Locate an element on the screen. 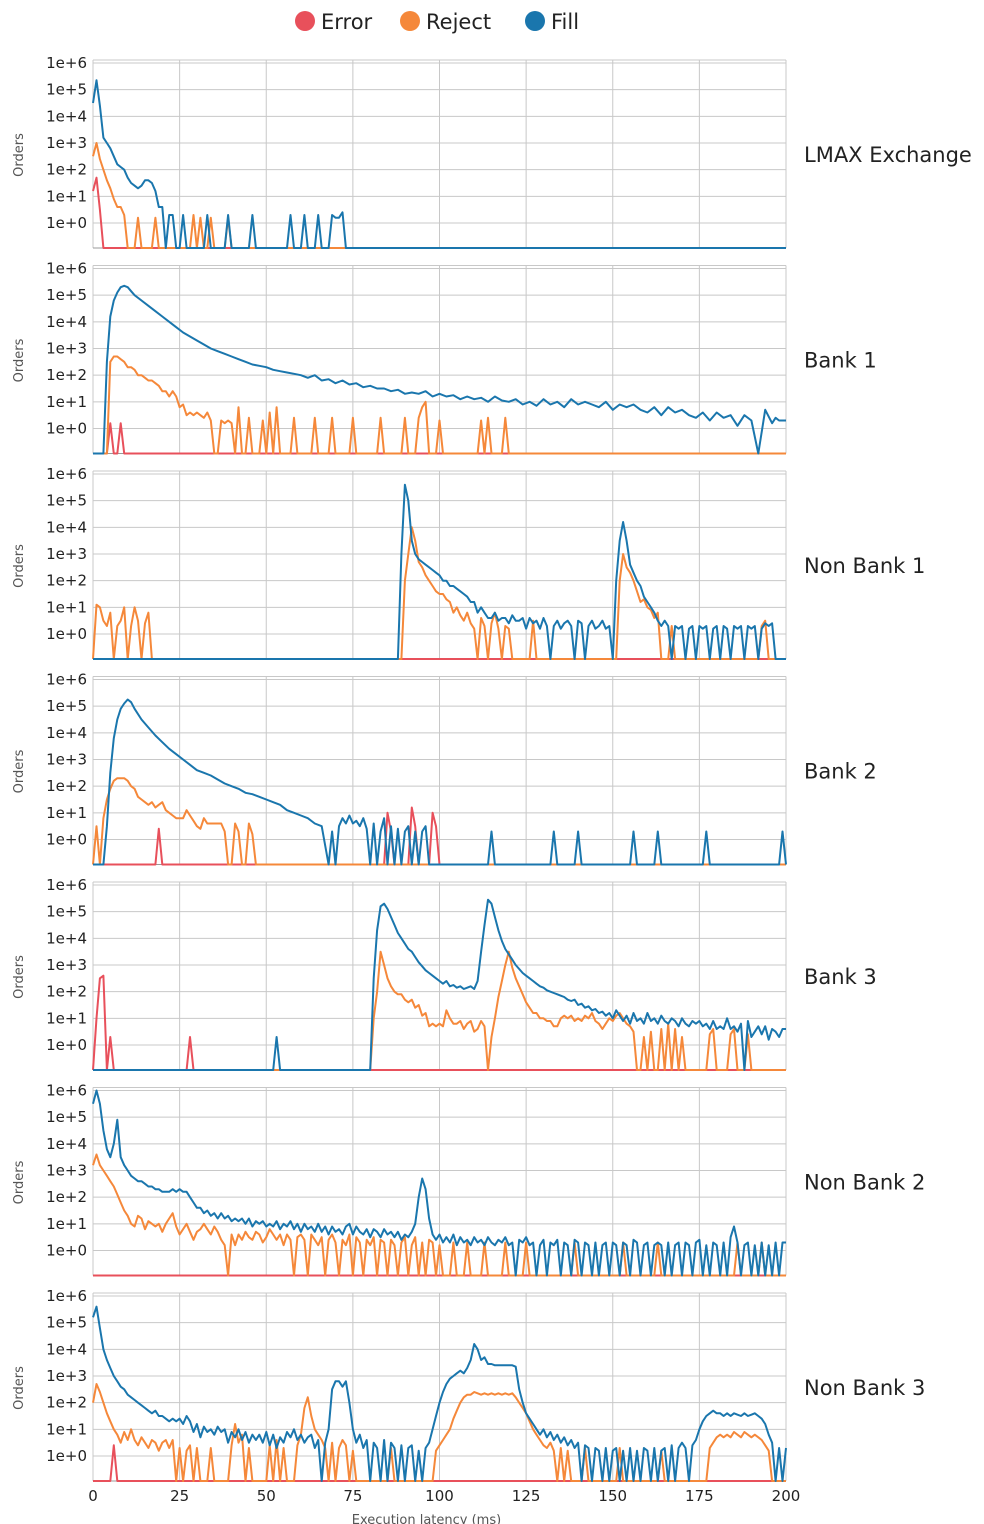 This screenshot has width=984, height=1524. panel-label: Bank 3 is located at coordinates (840, 977).